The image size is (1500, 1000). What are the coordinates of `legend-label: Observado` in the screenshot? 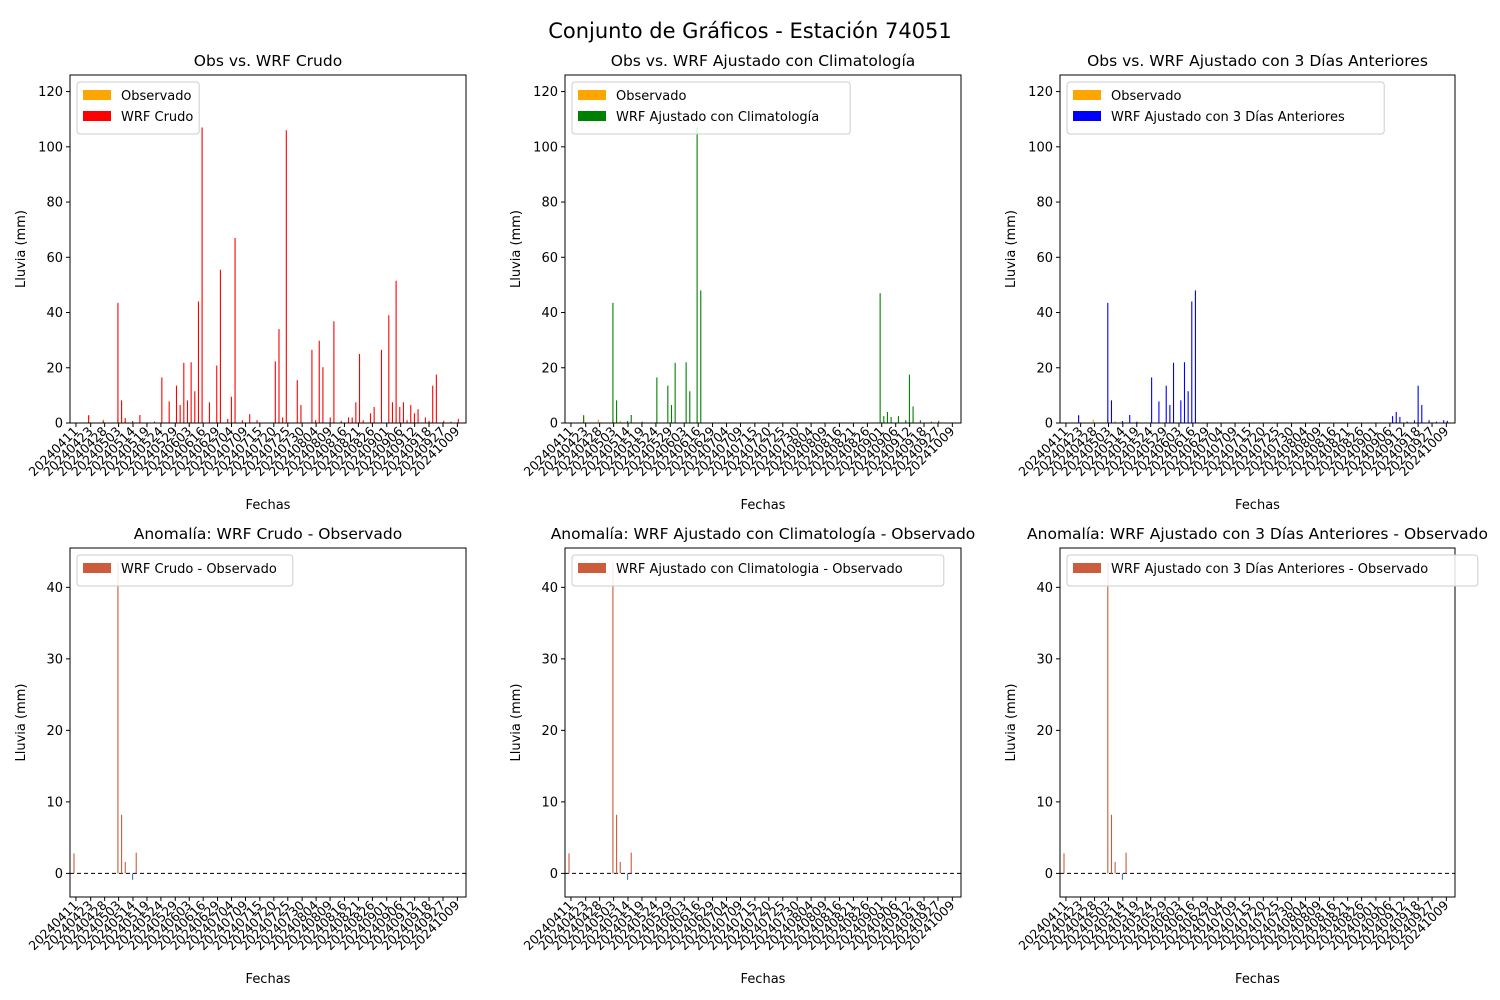 It's located at (651, 96).